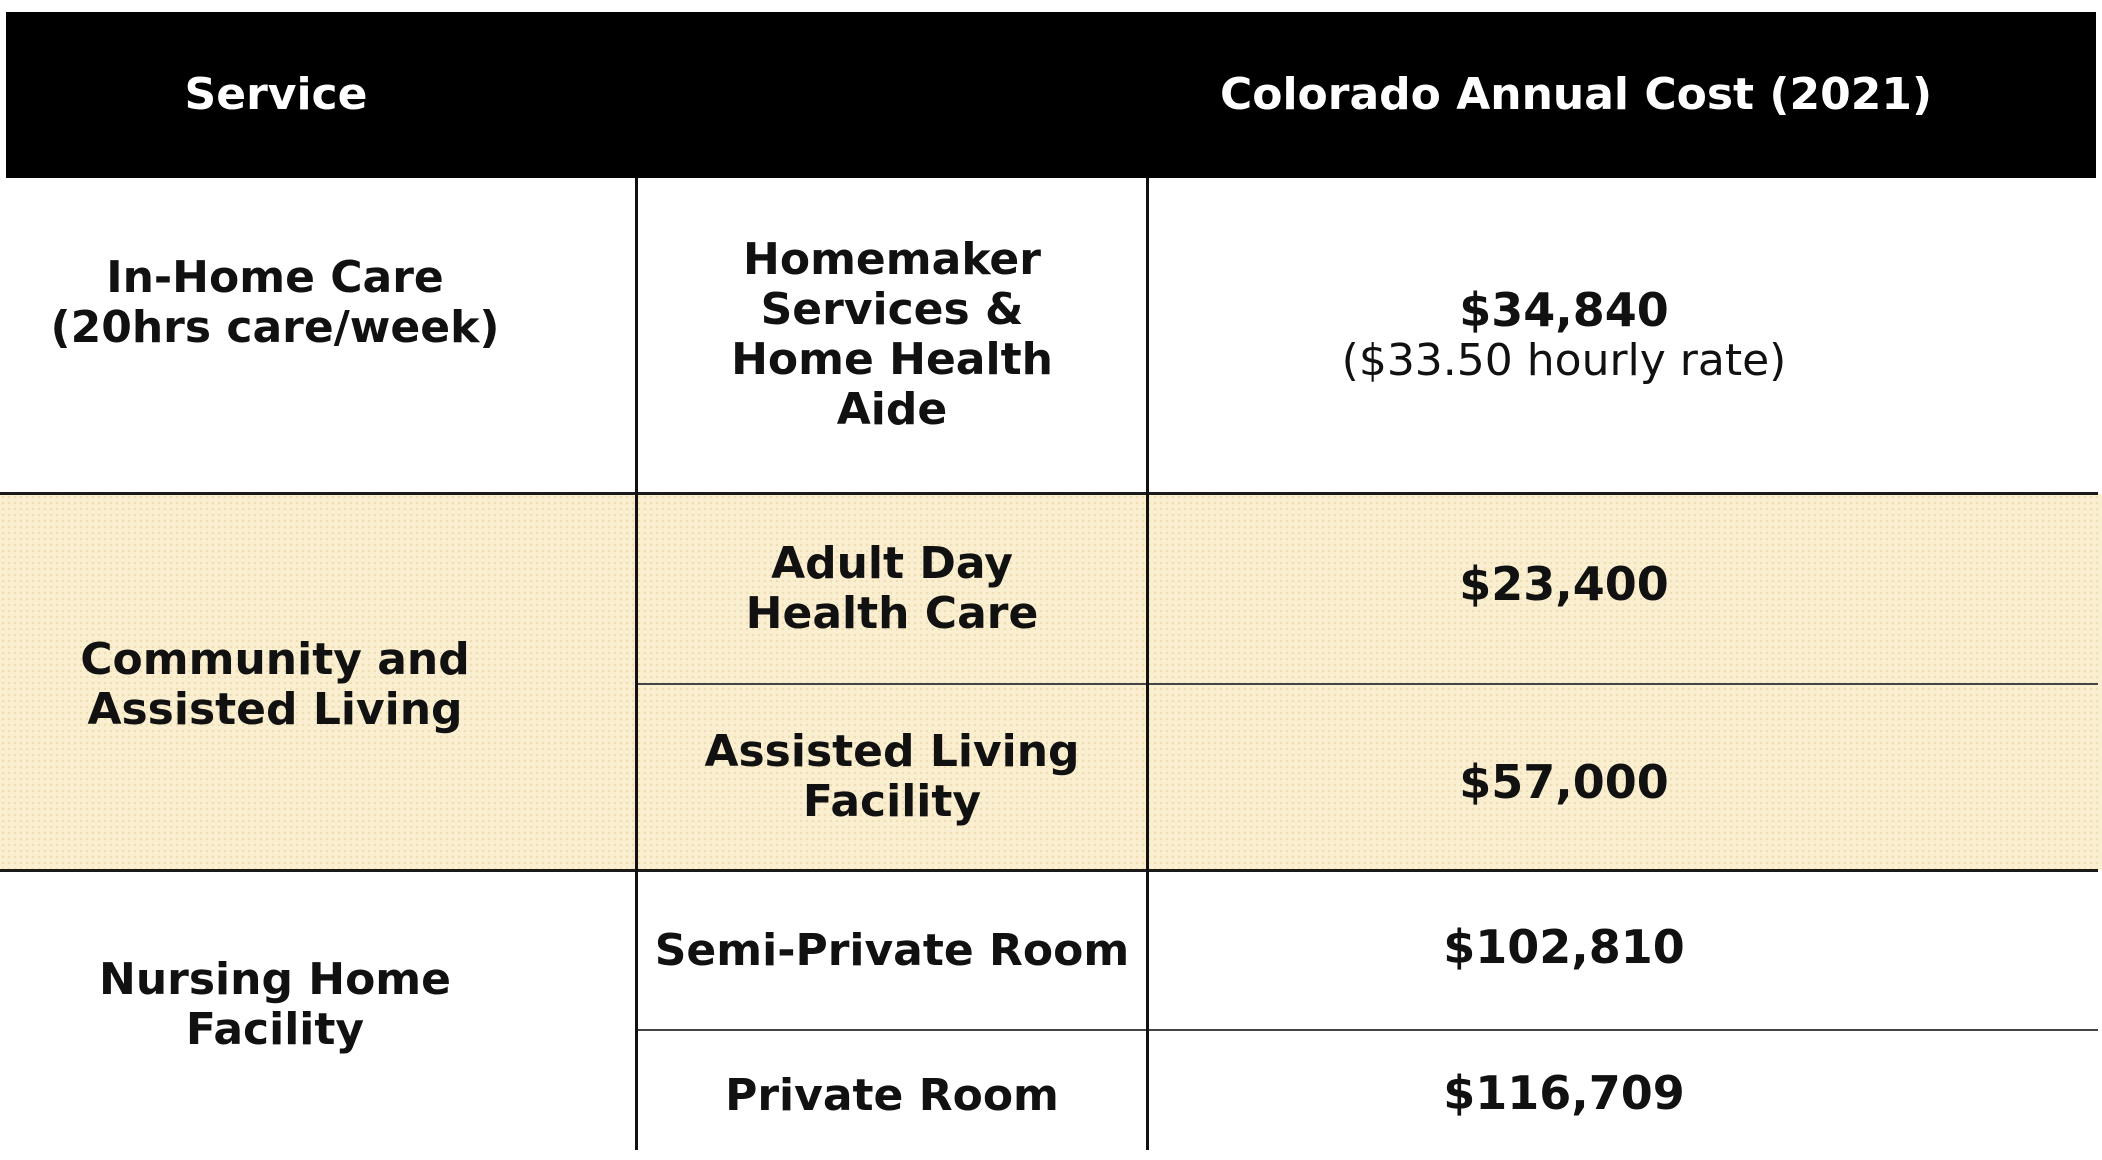  I want to click on category-cell: Nursing Home Facility, so click(275, 1005).